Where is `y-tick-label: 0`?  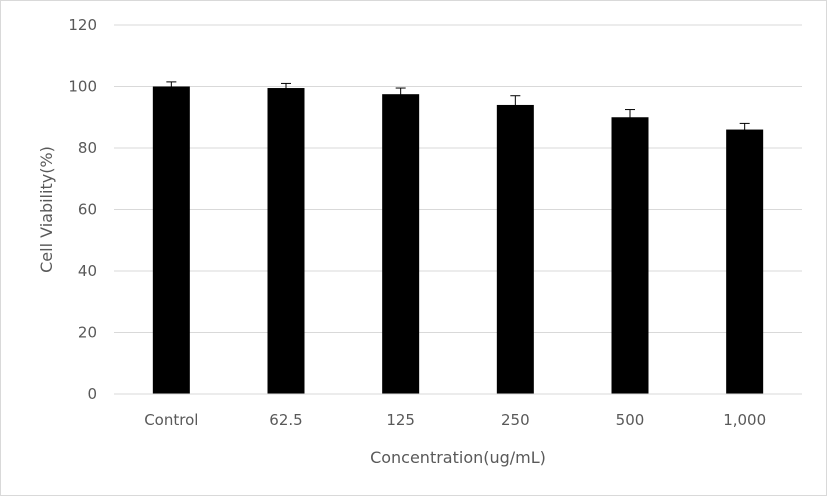 y-tick-label: 0 is located at coordinates (92, 394).